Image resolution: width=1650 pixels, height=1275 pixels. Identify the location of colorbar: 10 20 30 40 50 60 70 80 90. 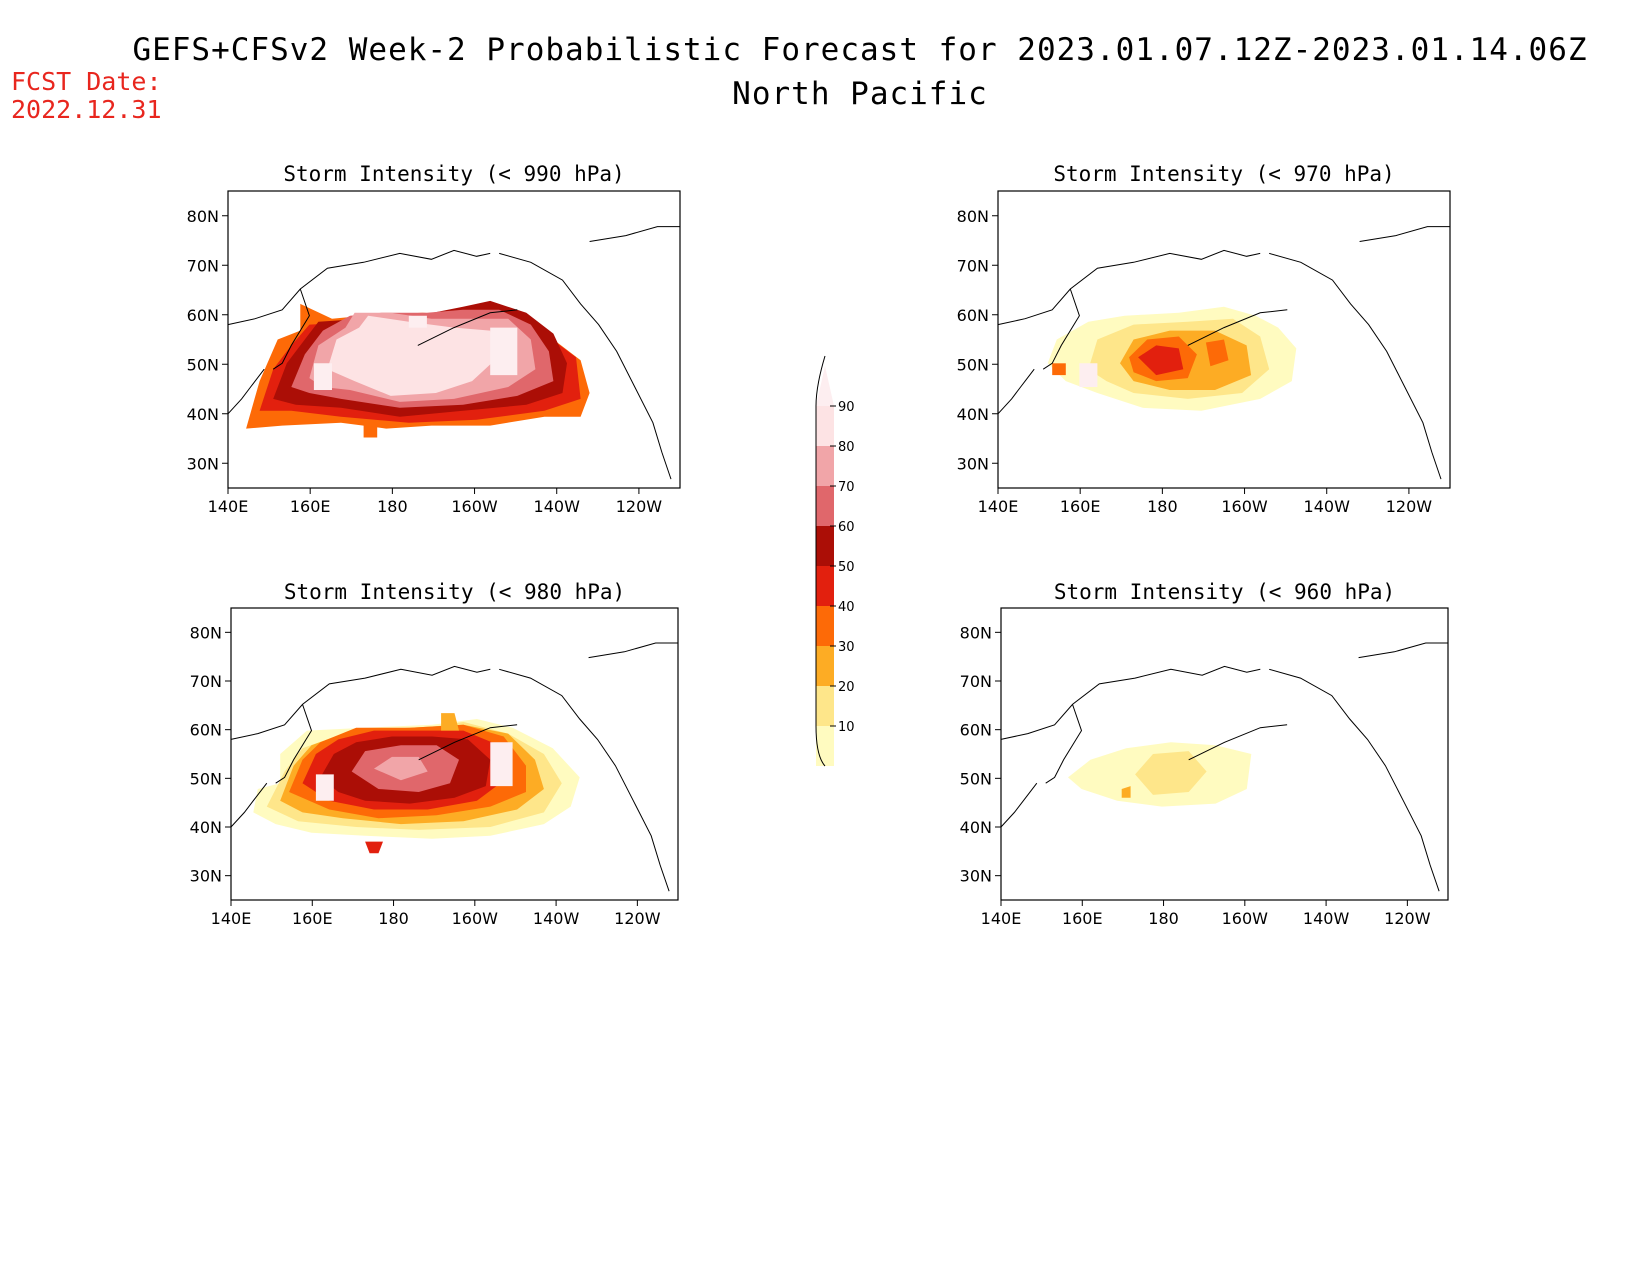
(835, 561).